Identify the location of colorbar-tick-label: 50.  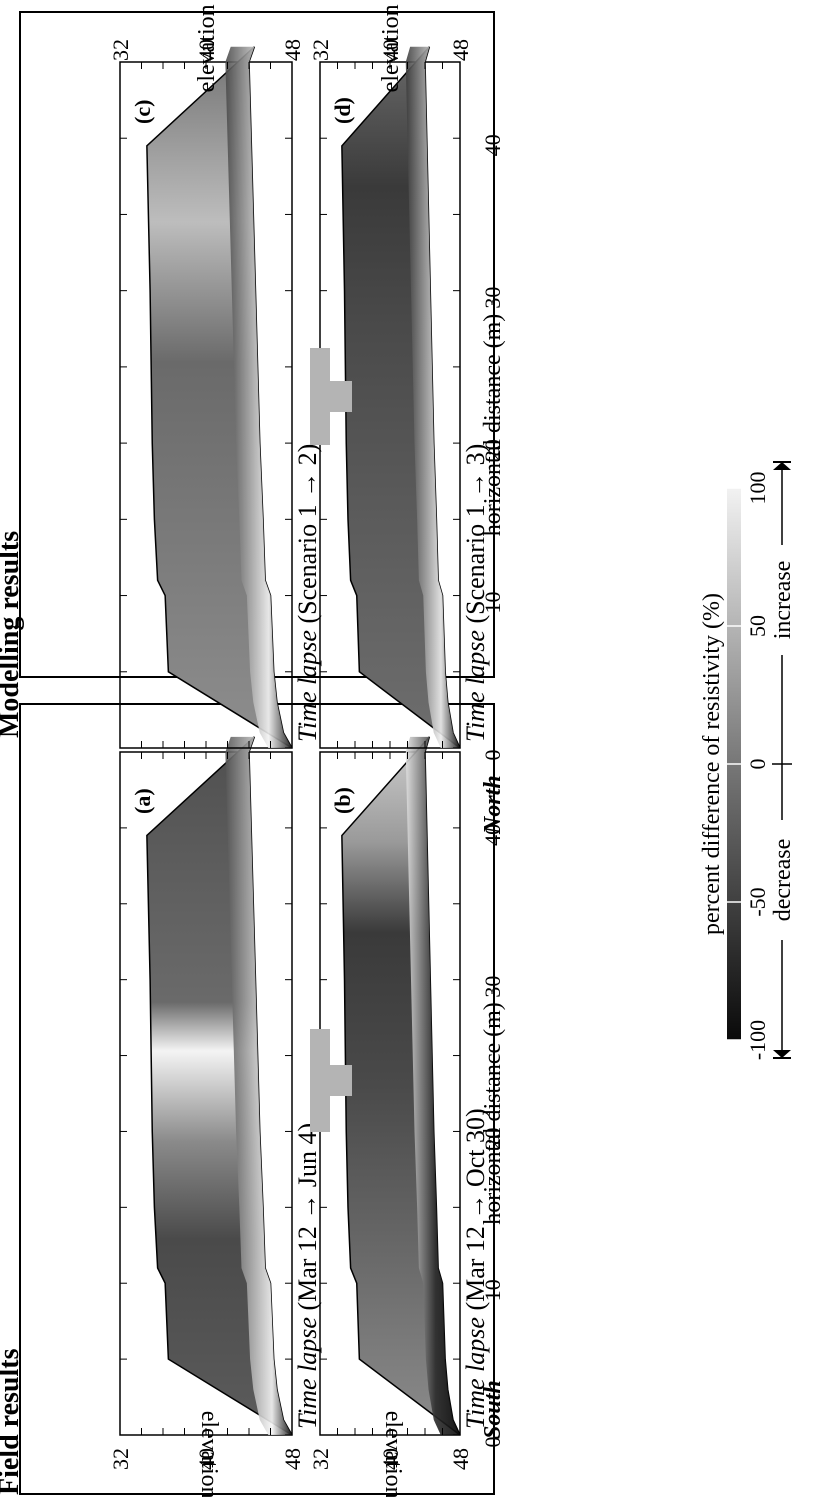
(757, 626).